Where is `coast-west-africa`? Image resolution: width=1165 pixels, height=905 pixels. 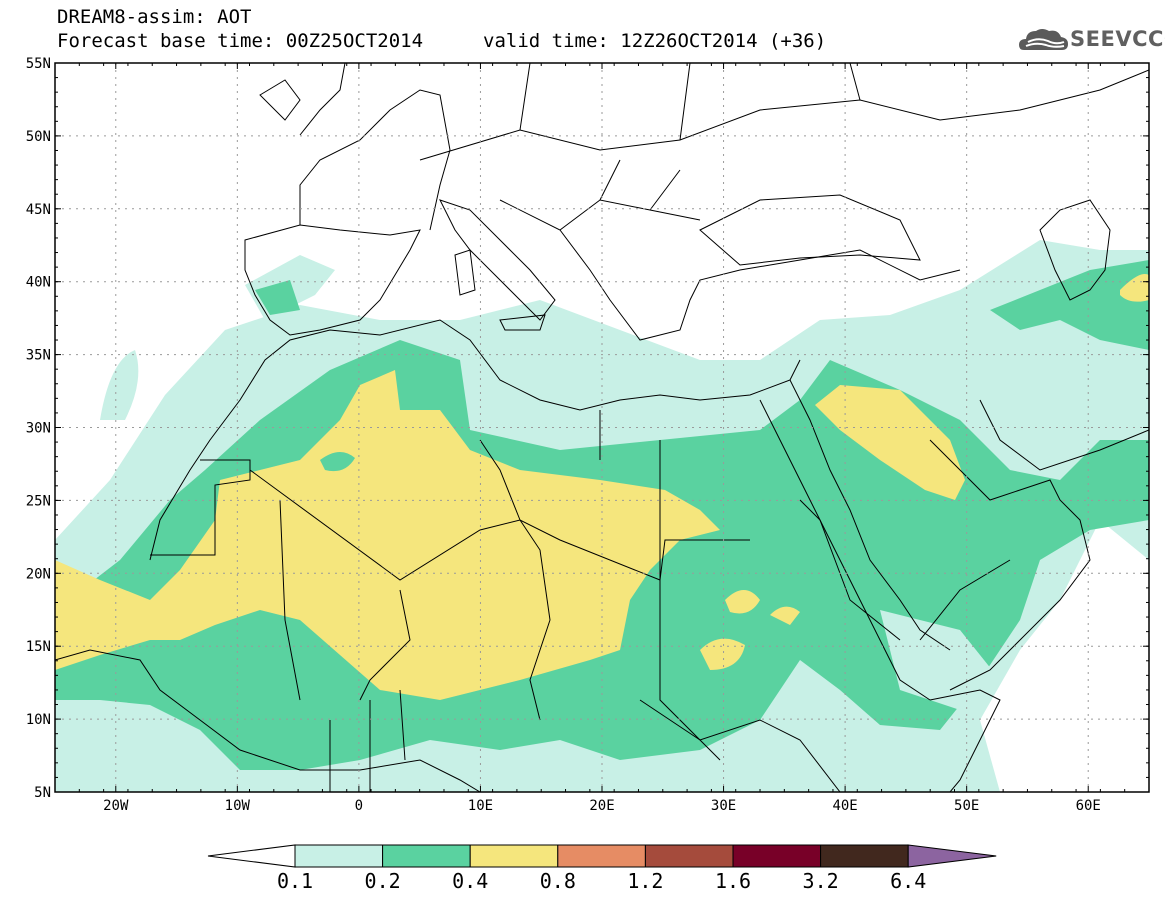 coast-west-africa is located at coordinates (268, 720).